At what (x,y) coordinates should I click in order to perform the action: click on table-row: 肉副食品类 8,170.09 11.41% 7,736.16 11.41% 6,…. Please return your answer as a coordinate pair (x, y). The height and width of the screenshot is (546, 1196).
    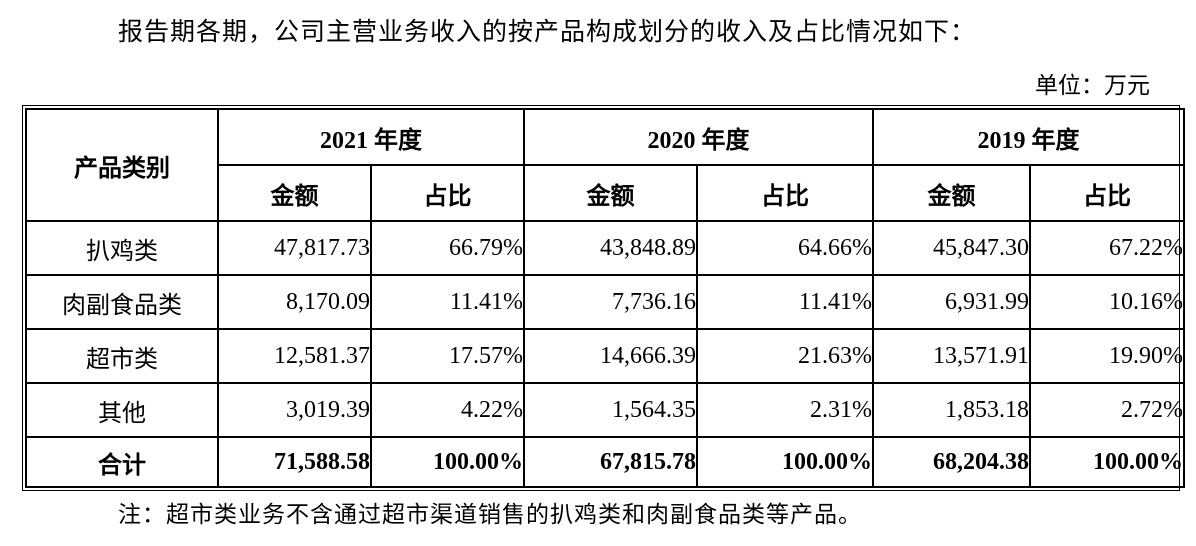
    Looking at the image, I should click on (605, 302).